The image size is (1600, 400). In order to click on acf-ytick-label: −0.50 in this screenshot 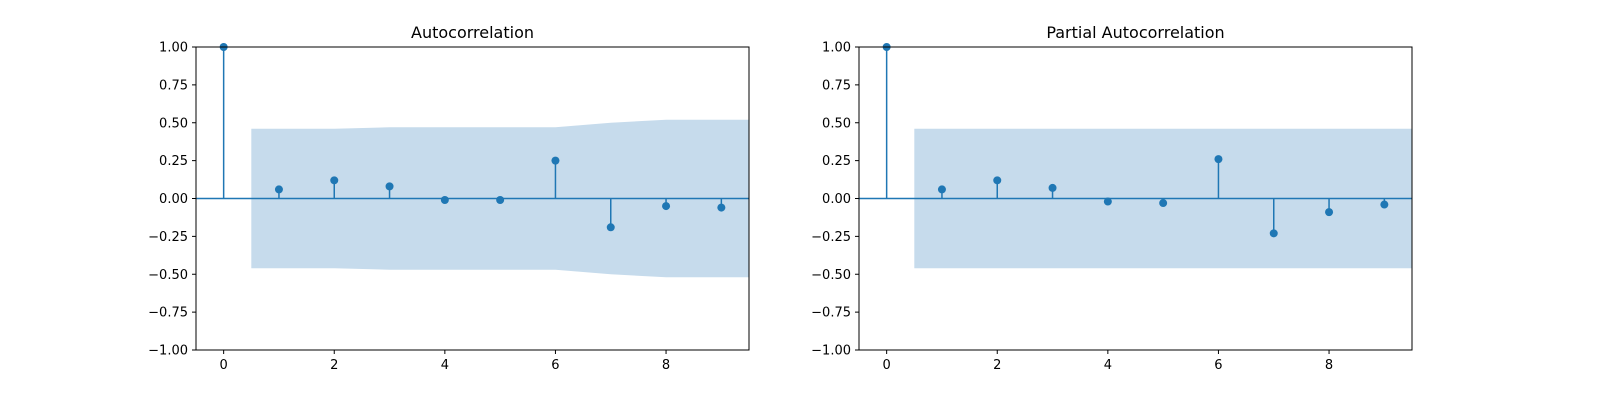, I will do `click(168, 275)`.